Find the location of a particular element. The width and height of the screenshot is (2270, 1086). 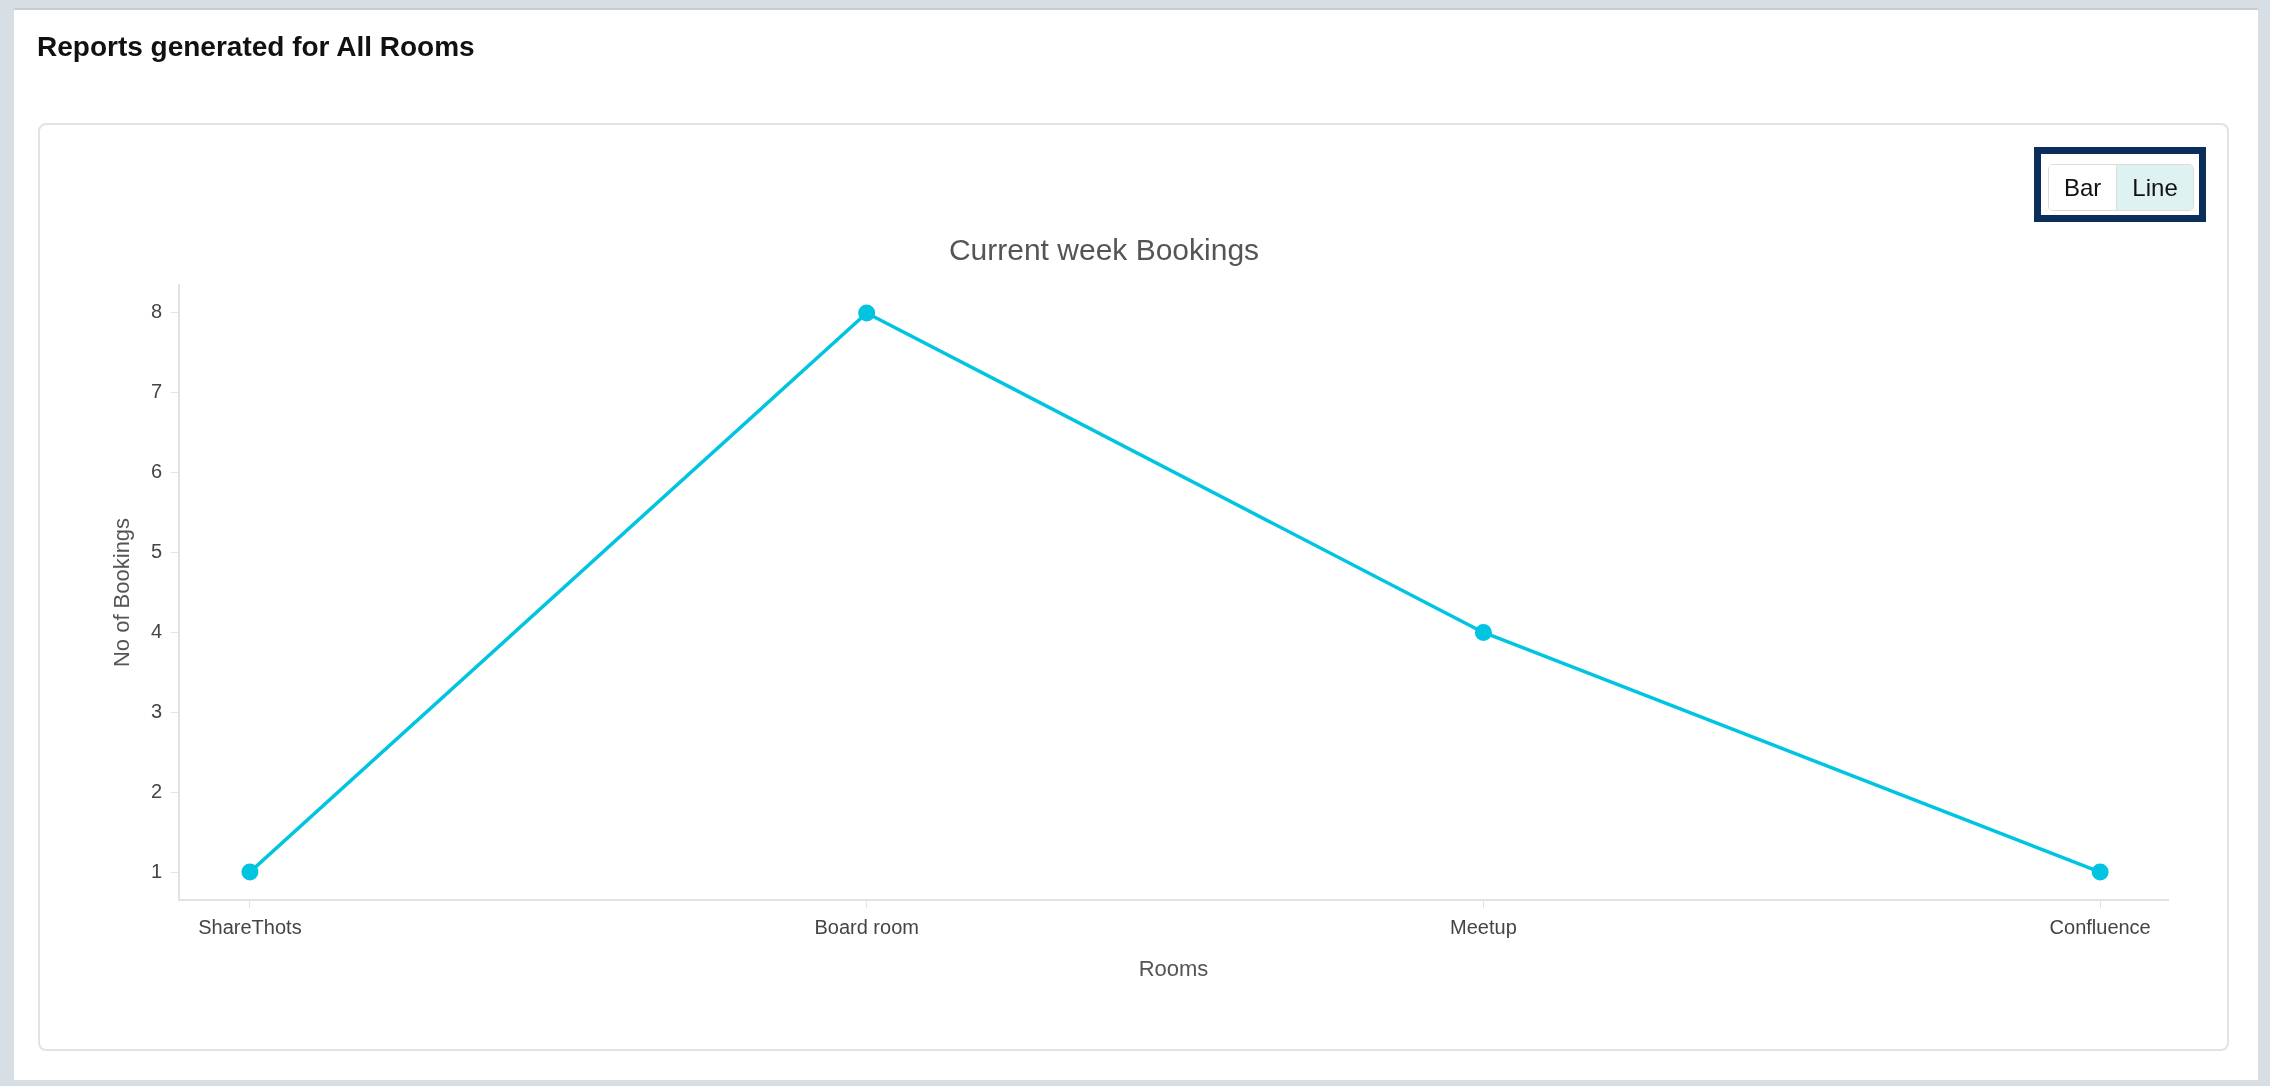

x-tick-label: Meetup is located at coordinates (1483, 926).